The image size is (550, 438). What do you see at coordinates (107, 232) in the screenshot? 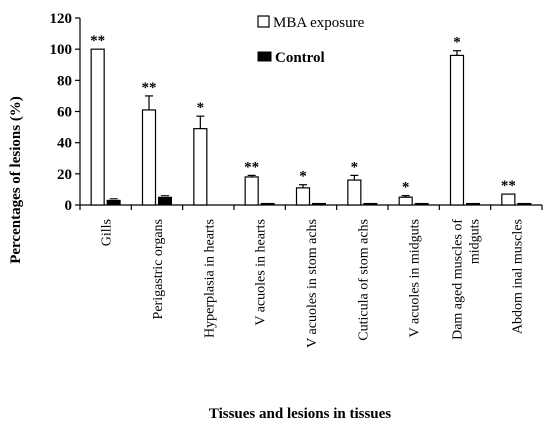
I see `x-category-label: Gills` at bounding box center [107, 232].